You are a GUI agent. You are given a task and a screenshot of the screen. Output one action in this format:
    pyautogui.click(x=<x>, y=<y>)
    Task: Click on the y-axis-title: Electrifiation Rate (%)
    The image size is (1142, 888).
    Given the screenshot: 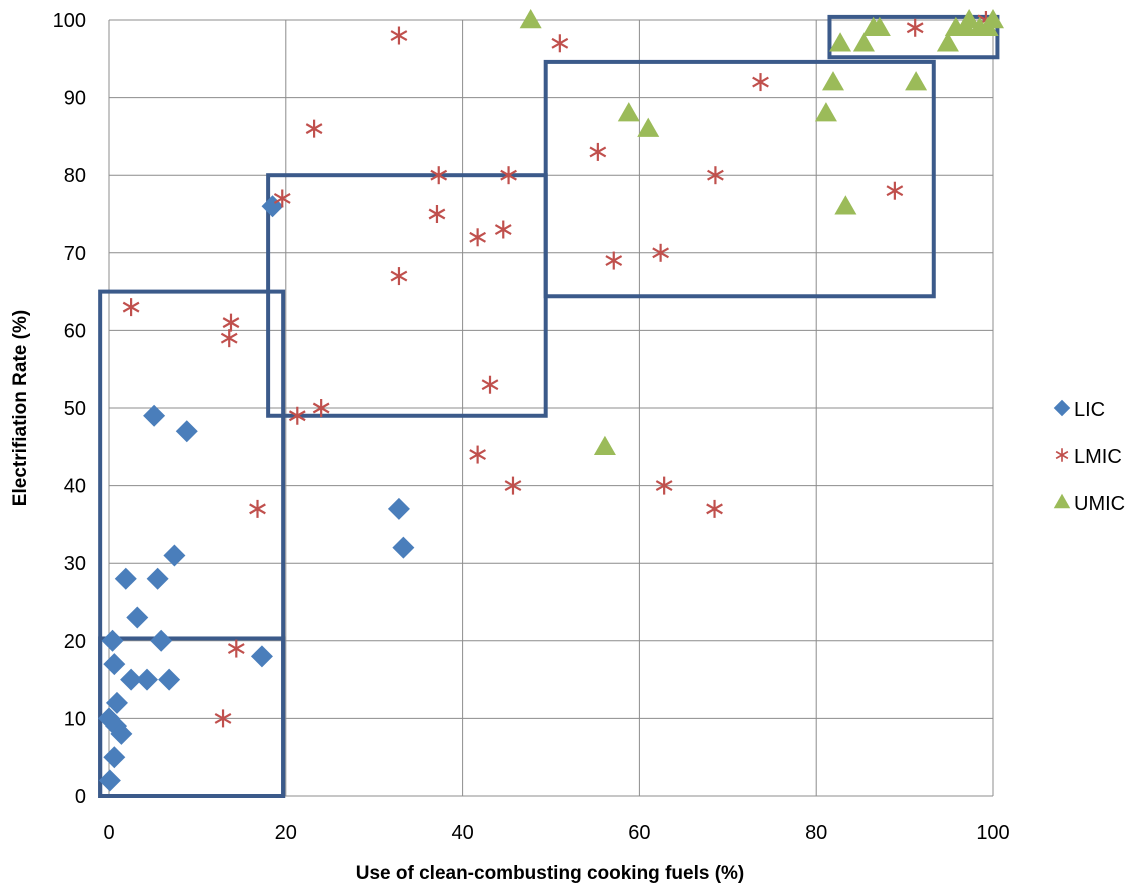 What is the action you would take?
    pyautogui.click(x=20, y=408)
    